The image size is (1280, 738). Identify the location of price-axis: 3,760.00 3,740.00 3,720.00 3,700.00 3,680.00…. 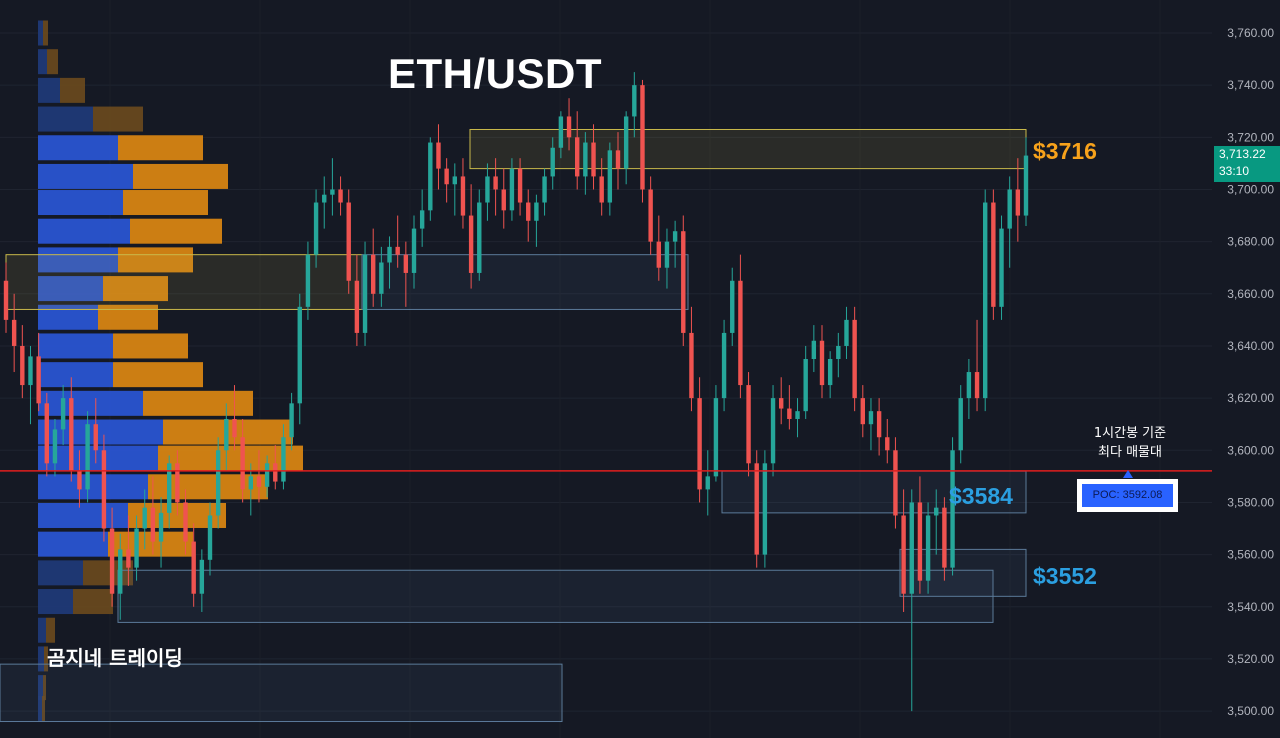
(1246, 369).